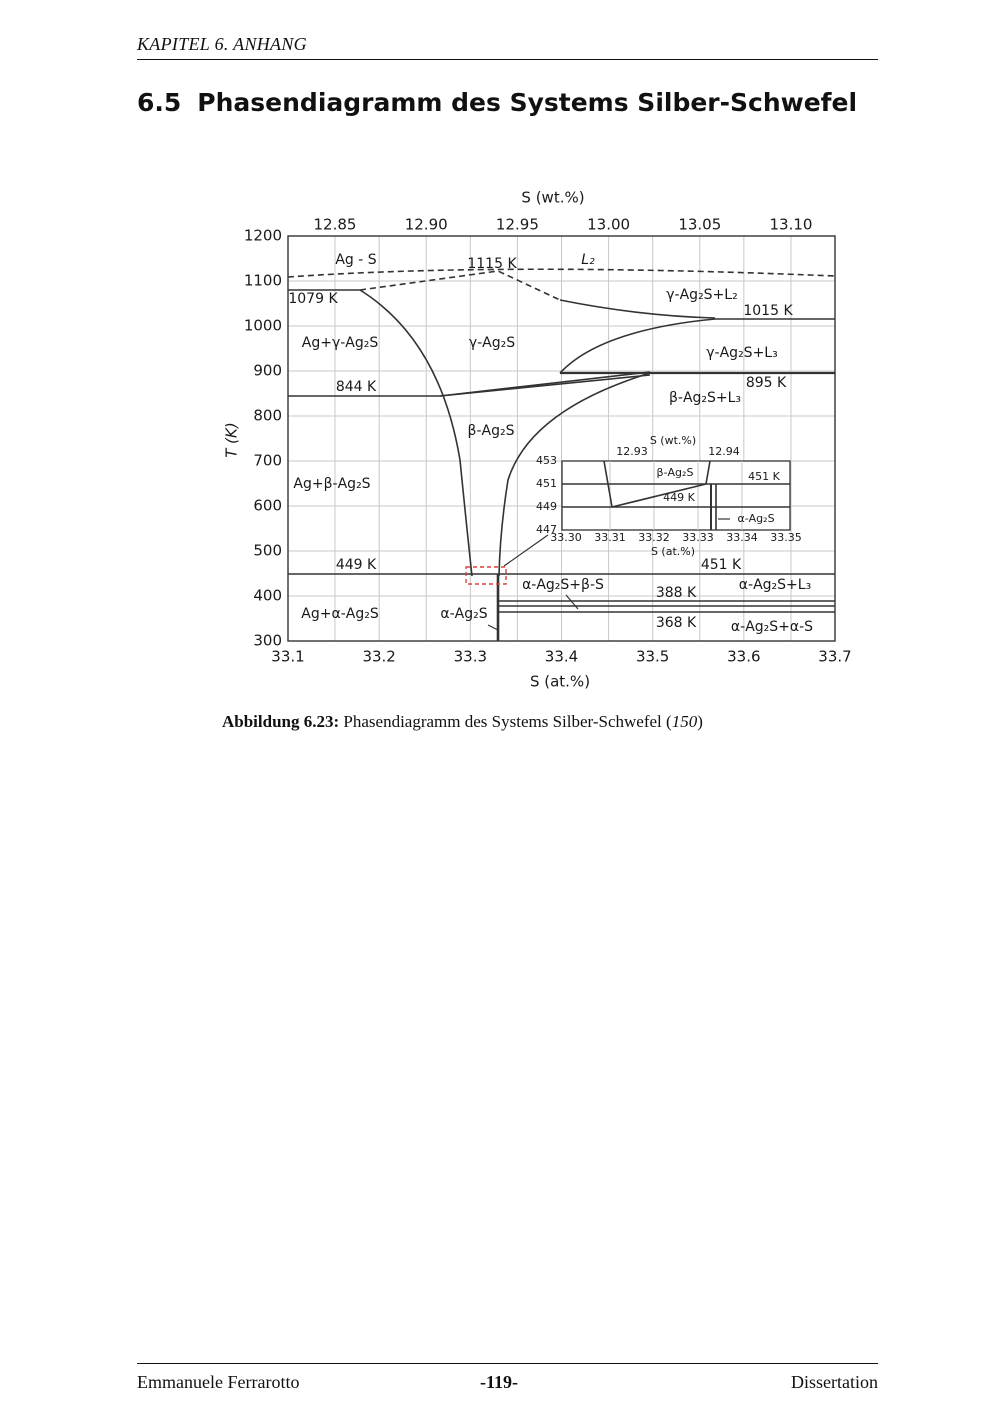 This screenshot has width=1000, height=1414. Describe the element at coordinates (652, 657) in the screenshot. I see `x-tick-label: 33.5` at that location.